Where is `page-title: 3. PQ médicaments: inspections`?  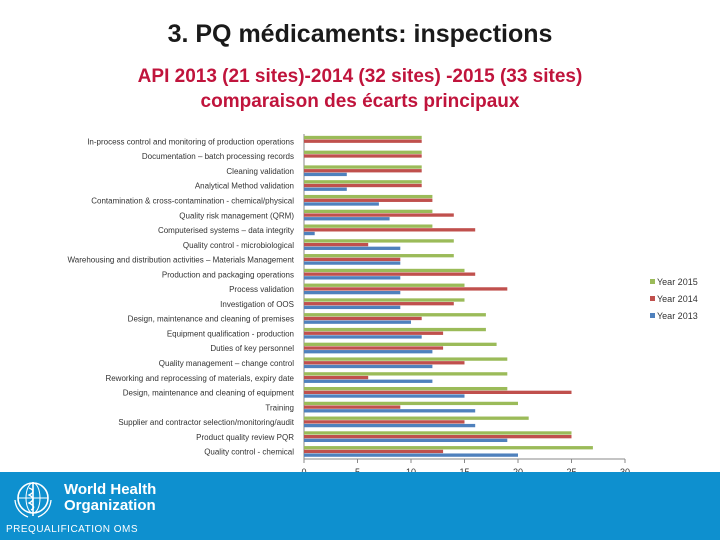
page-title: 3. PQ médicaments: inspections is located at coordinates (360, 34).